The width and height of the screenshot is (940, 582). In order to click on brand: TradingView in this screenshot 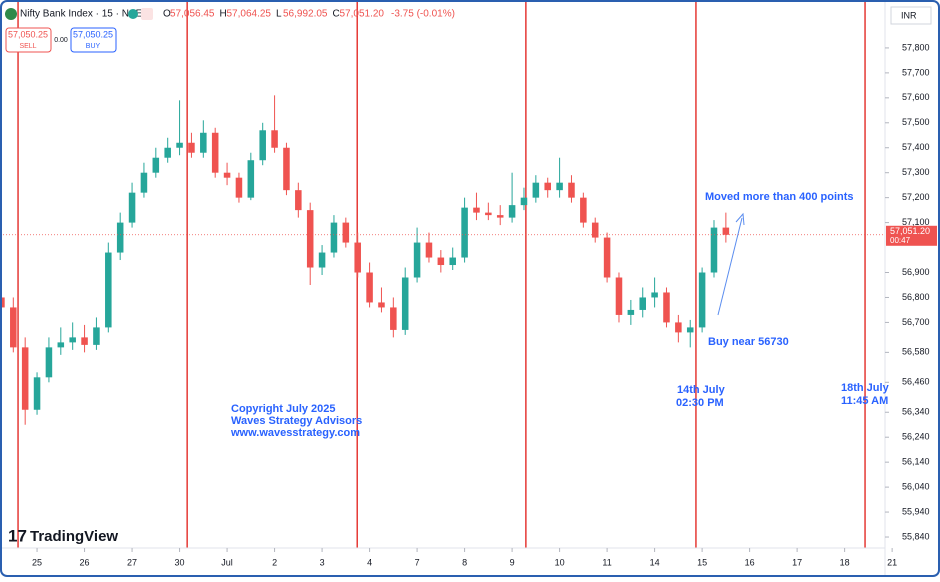, I will do `click(74, 536)`.